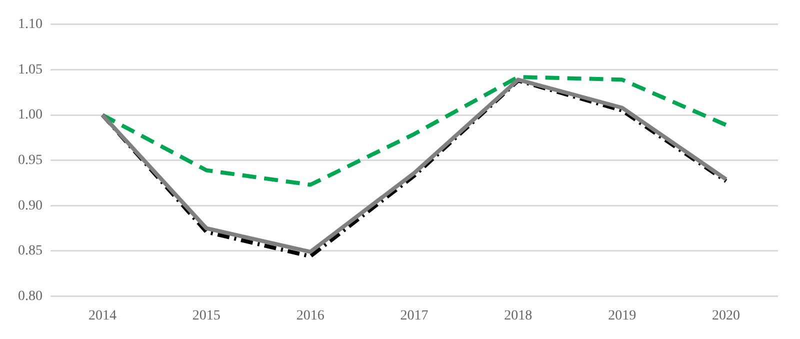  What do you see at coordinates (518, 316) in the screenshot?
I see `x-tick-label: 2018` at bounding box center [518, 316].